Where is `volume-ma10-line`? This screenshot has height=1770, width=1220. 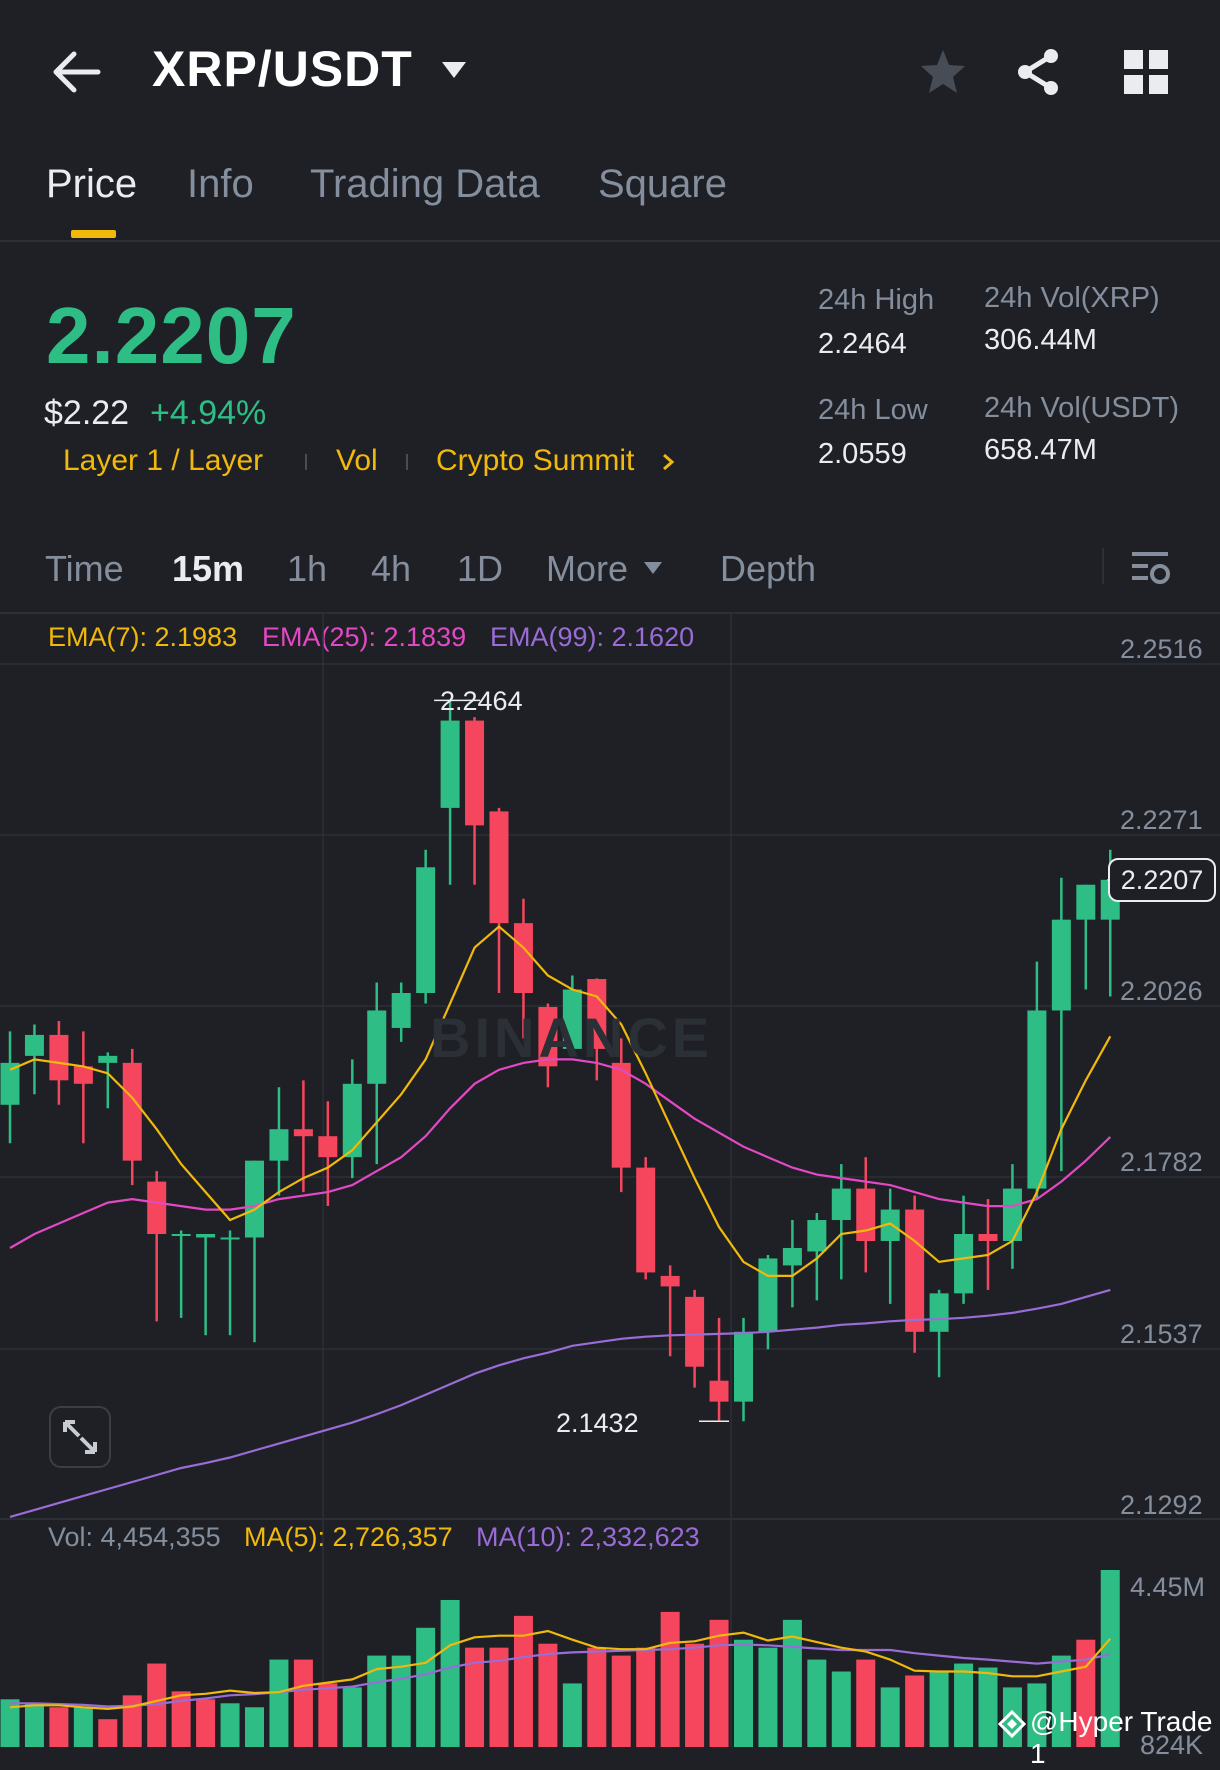
volume-ma10-line is located at coordinates (560, 1675).